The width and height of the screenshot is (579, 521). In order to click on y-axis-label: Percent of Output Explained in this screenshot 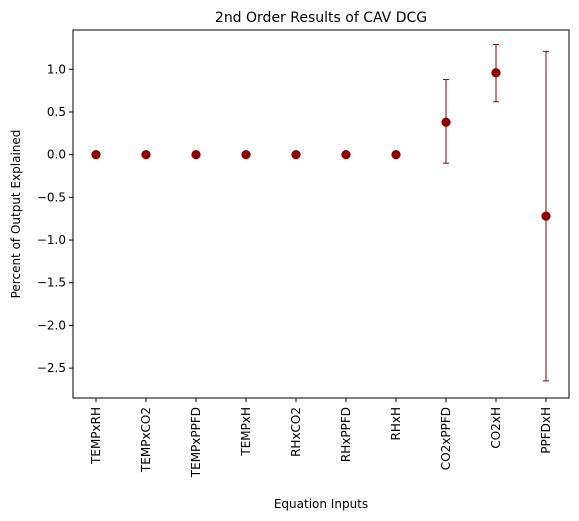, I will do `click(16, 214)`.